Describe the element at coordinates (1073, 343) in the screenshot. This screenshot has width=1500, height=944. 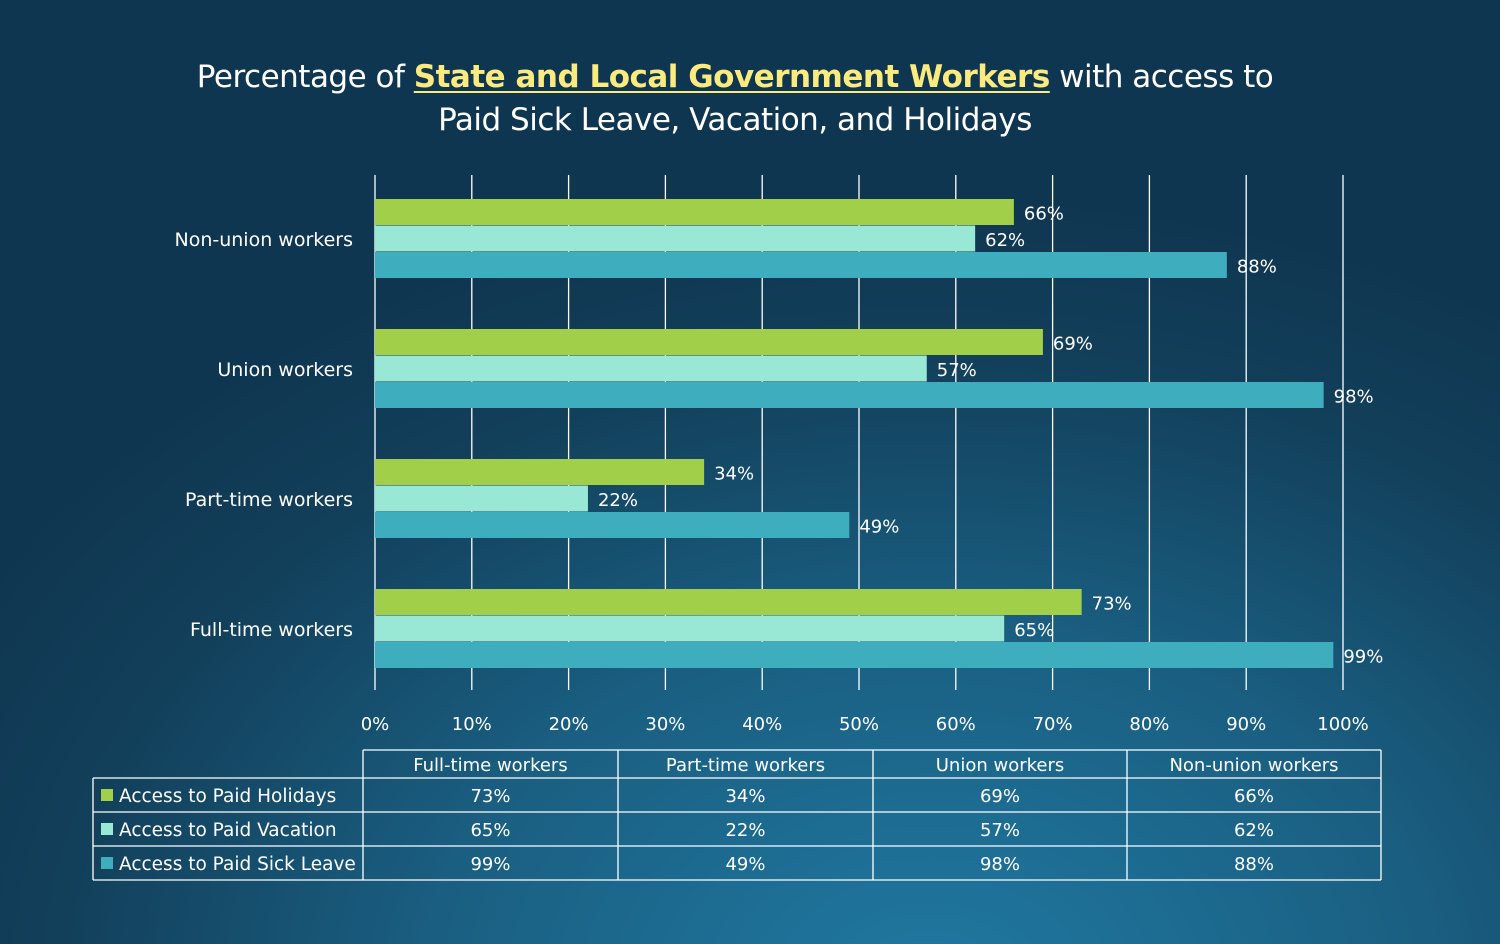
I see `data-label: 69%` at that location.